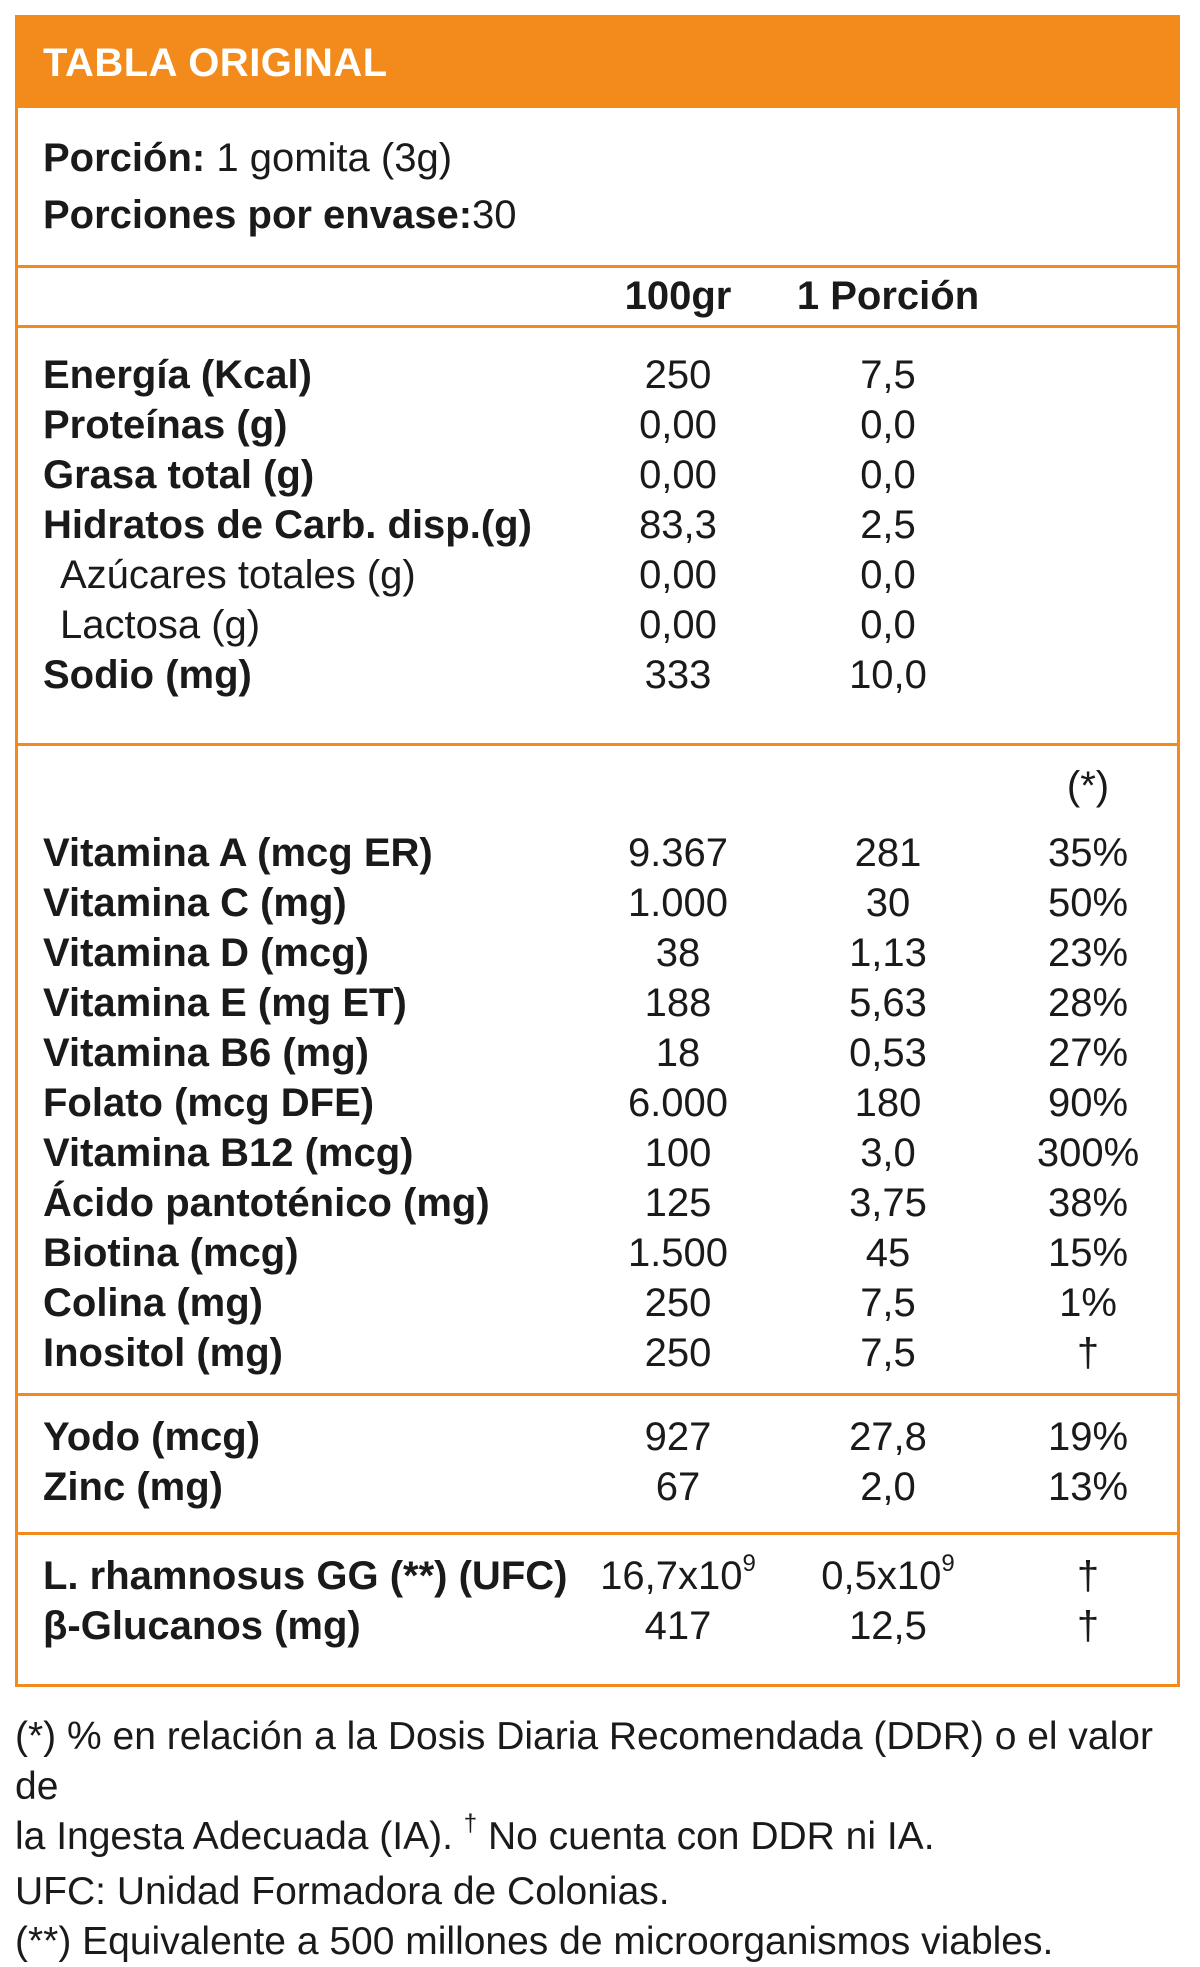  I want to click on value-100gr: 67, so click(678, 1487).